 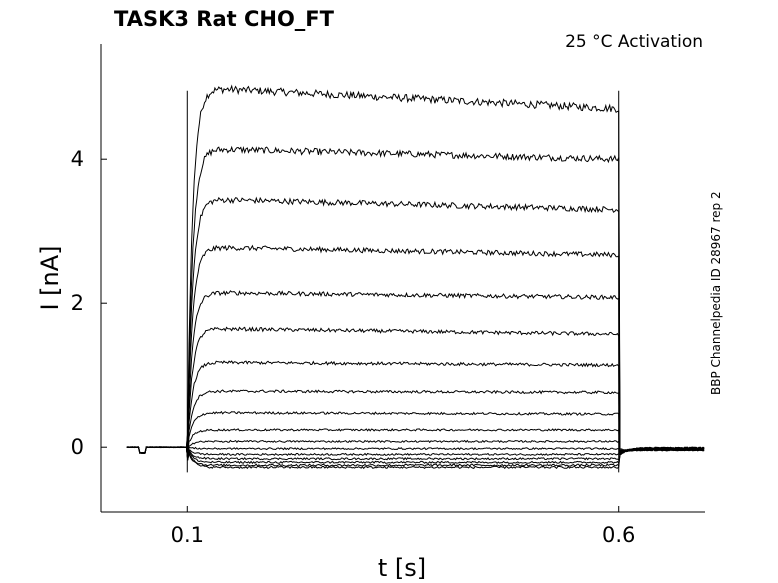 I want to click on y-axis-ticks: 0 2 4, so click(x=89, y=303).